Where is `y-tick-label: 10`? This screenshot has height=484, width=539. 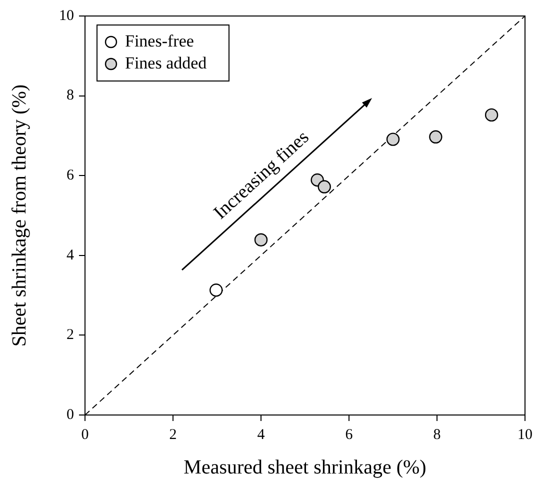
y-tick-label: 10 is located at coordinates (66, 16).